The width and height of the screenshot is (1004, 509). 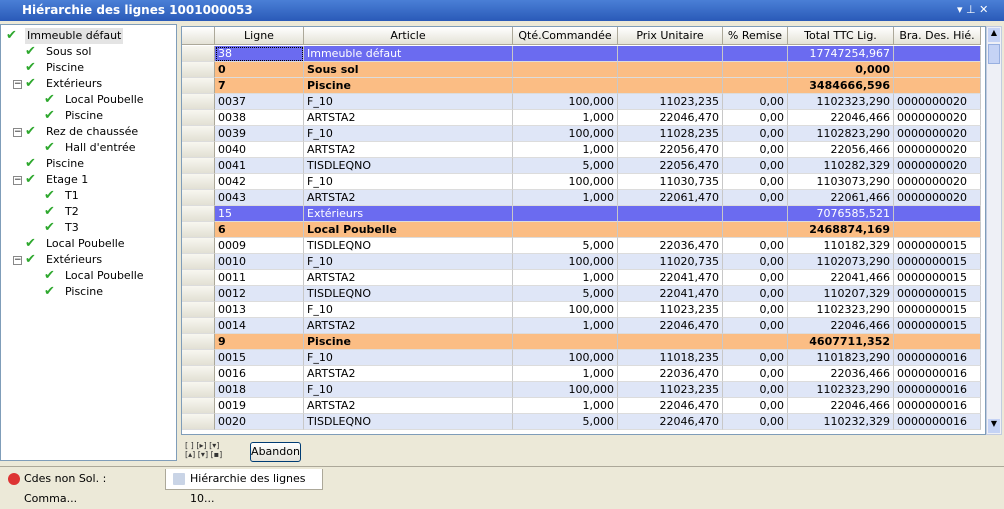 What do you see at coordinates (670, 182) in the screenshot?
I see `grid-cell: 11030,735` at bounding box center [670, 182].